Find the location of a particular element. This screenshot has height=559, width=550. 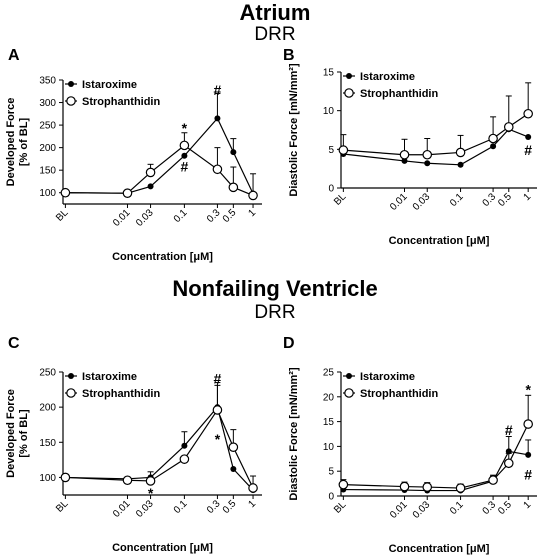

section-title-atrium: Atrium is located at coordinates (275, 12).